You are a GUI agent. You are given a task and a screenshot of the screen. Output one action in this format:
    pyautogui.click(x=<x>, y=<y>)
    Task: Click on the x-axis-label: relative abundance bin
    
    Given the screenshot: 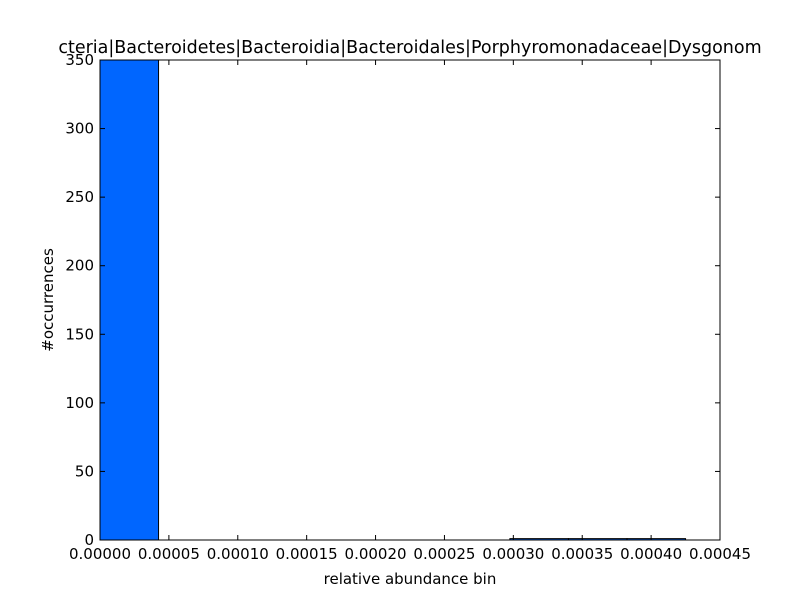 What is the action you would take?
    pyautogui.click(x=410, y=579)
    